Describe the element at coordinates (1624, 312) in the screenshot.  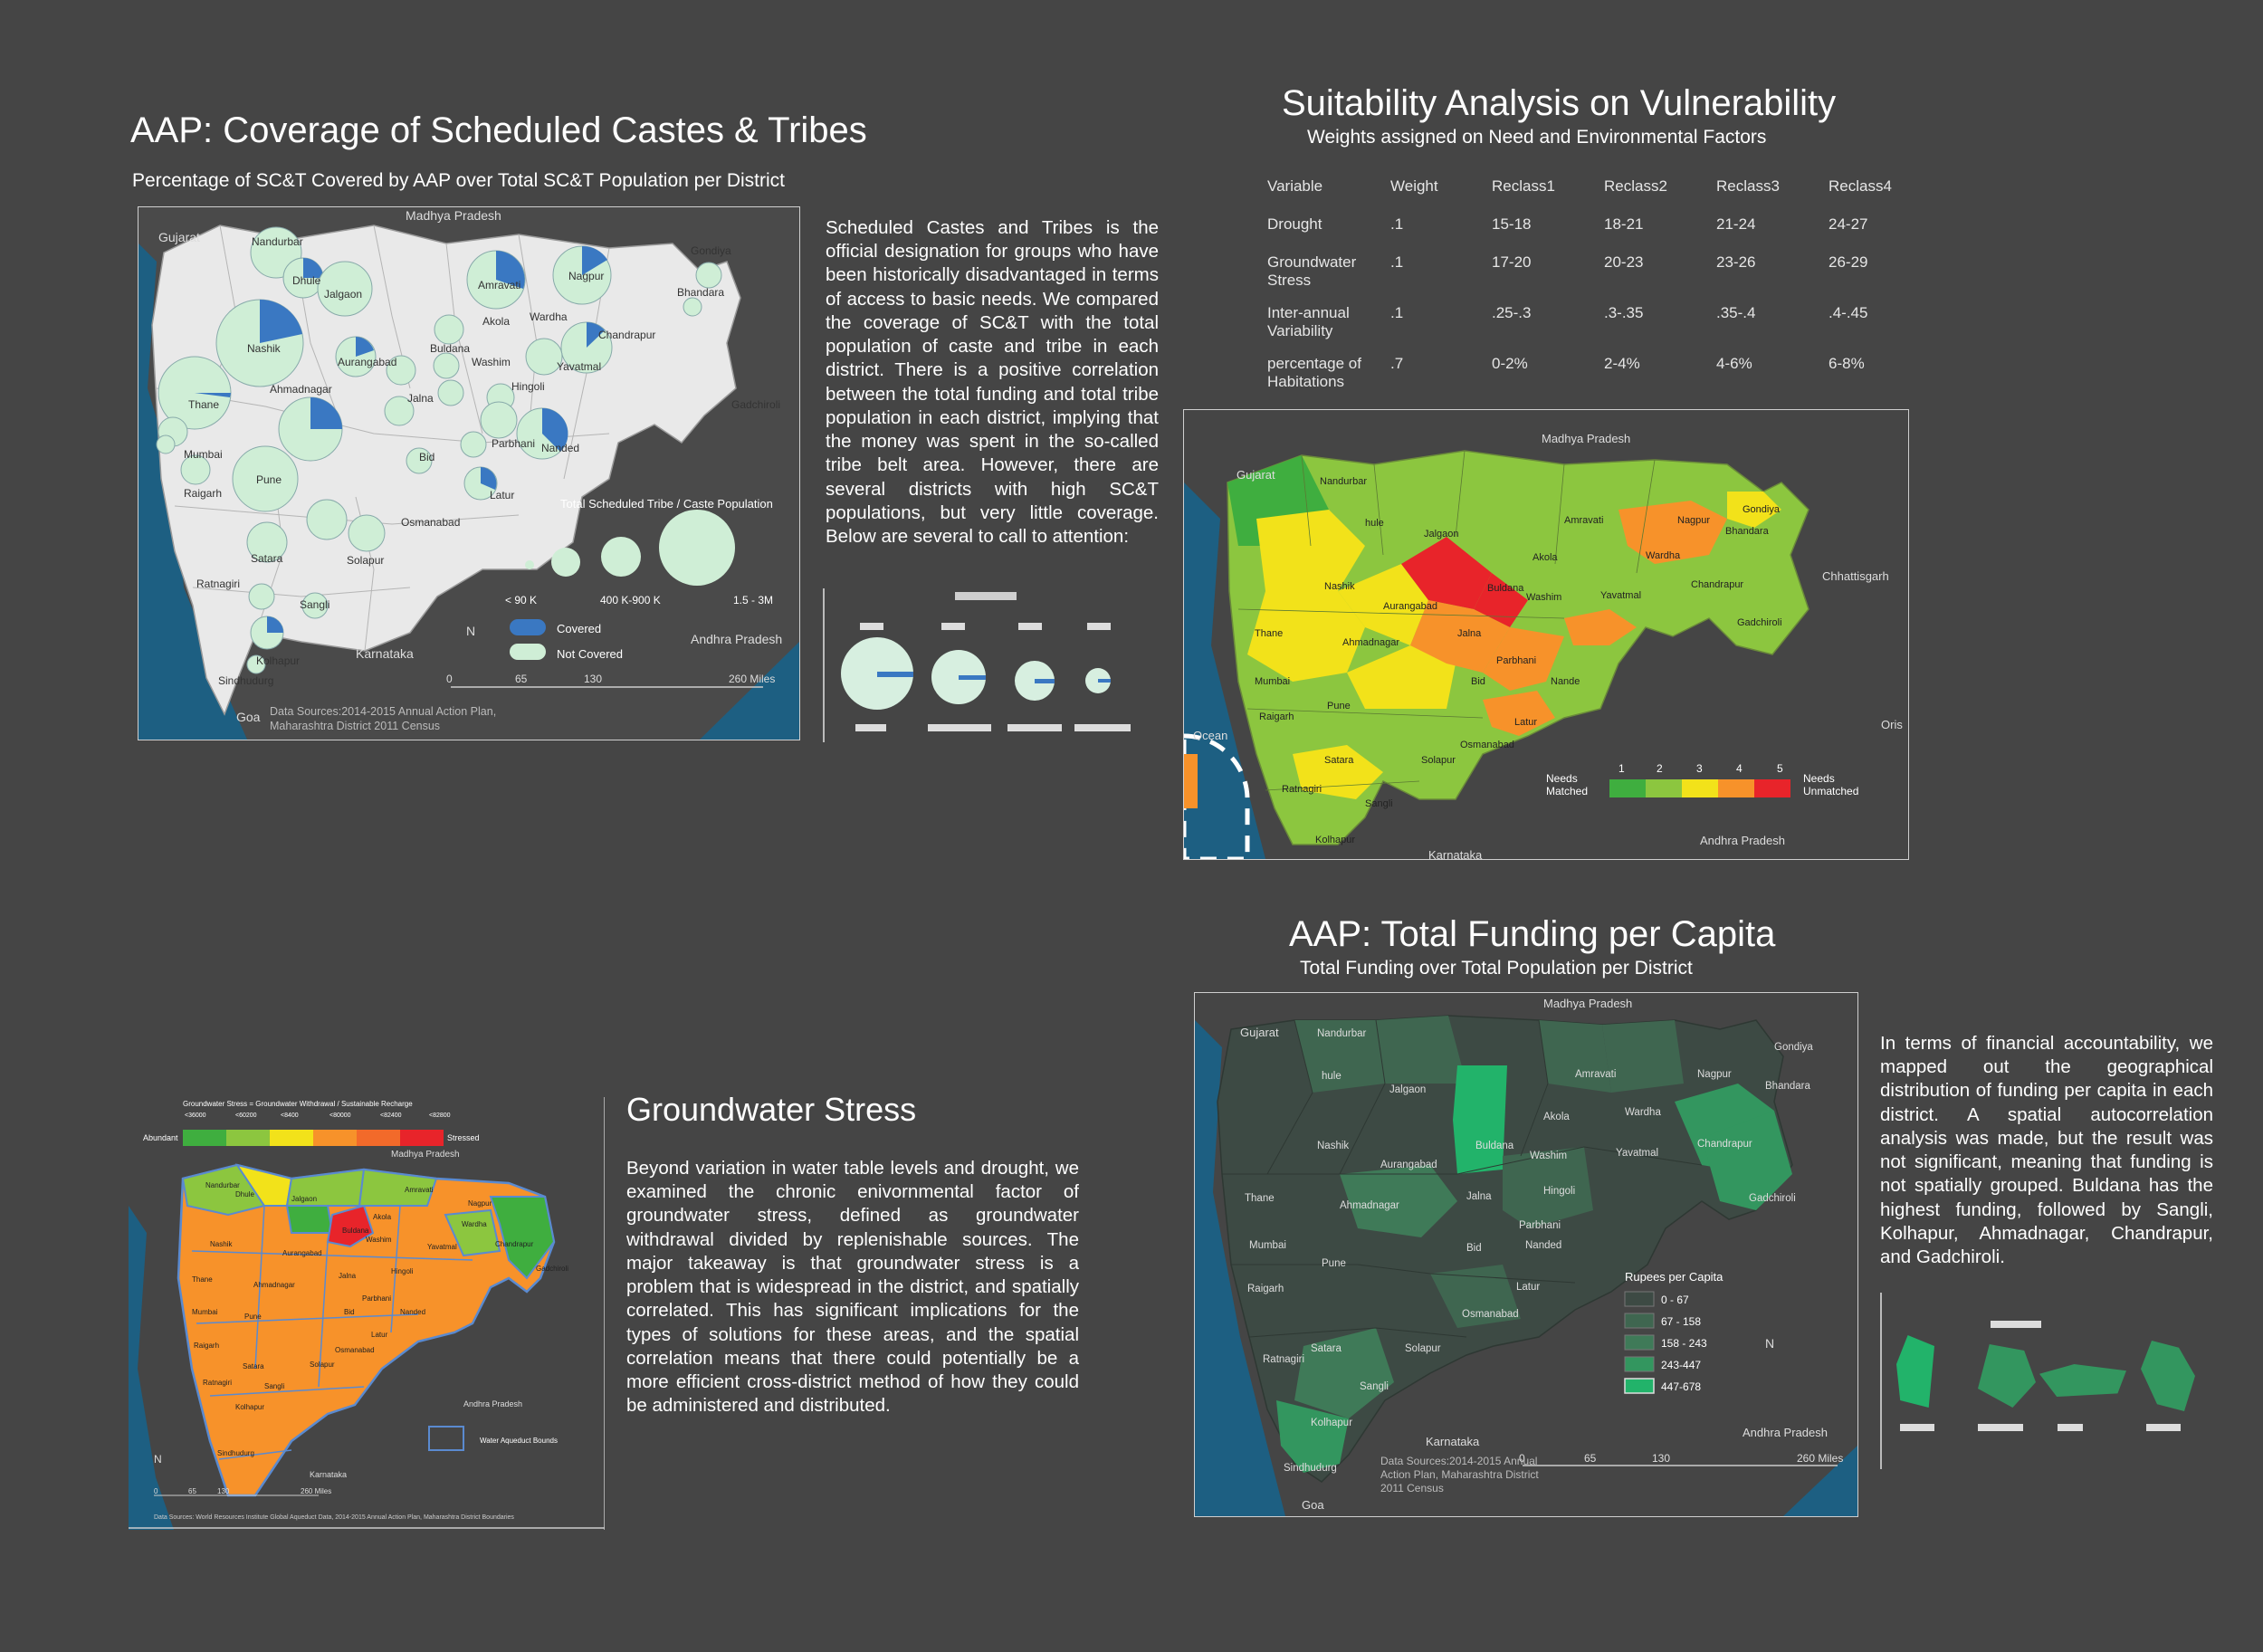
I see `suit-r2c3: .3-.35` at that location.